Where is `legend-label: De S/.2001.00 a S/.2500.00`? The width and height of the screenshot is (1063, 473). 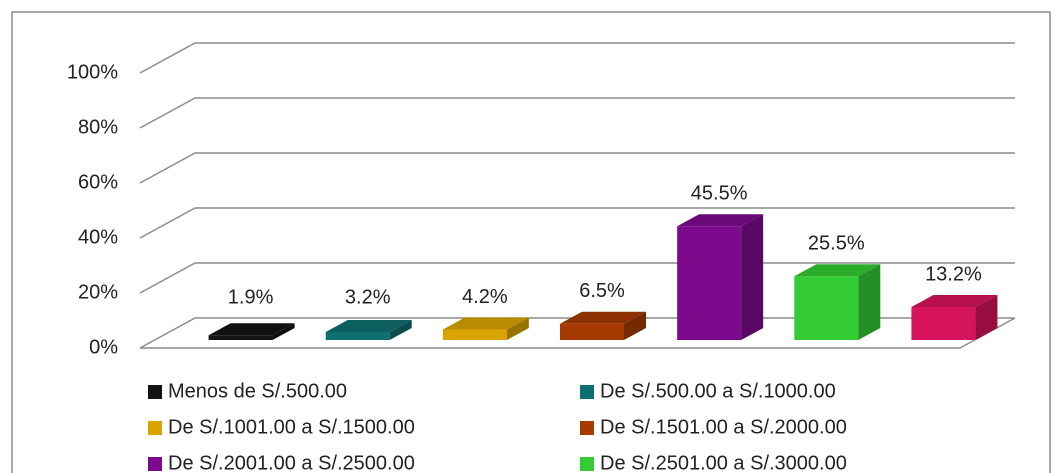 legend-label: De S/.2001.00 a S/.2500.00 is located at coordinates (291, 462).